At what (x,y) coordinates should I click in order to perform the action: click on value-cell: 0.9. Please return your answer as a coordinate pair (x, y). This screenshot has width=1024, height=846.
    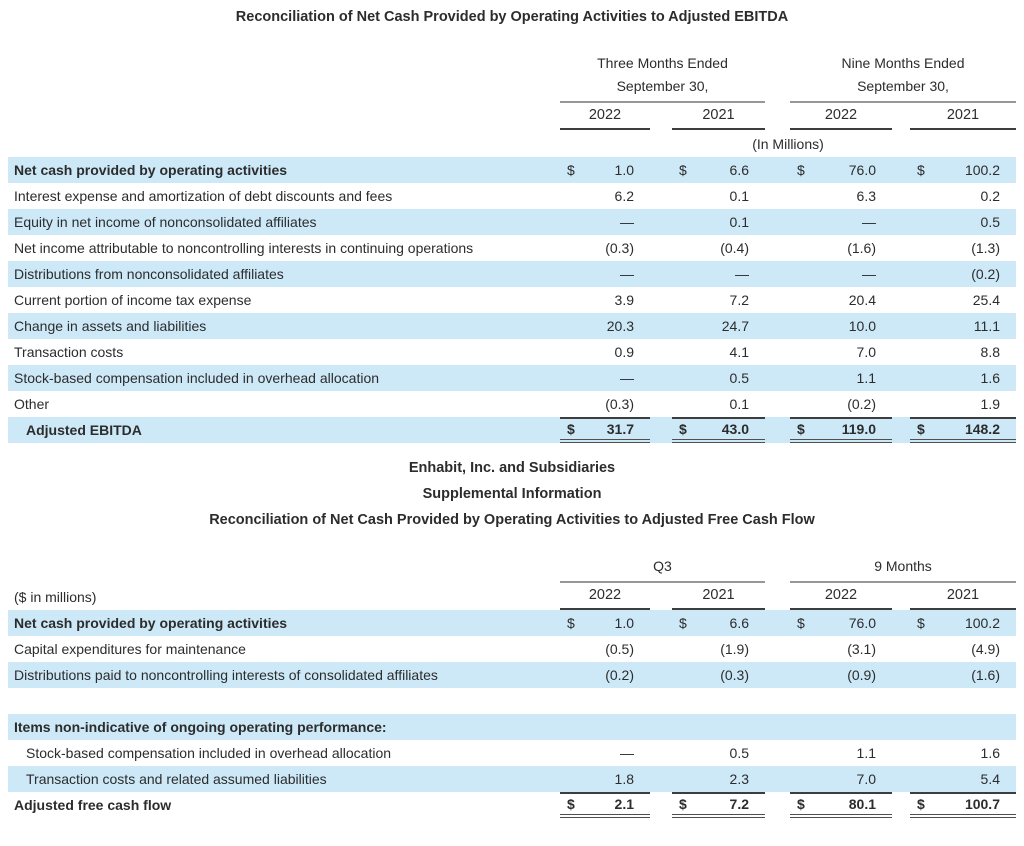
    Looking at the image, I should click on (605, 352).